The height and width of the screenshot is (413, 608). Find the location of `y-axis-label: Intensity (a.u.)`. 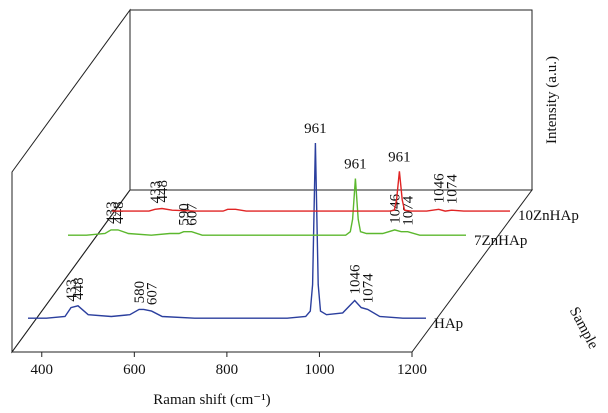

y-axis-label: Intensity (a.u.) is located at coordinates (552, 100).